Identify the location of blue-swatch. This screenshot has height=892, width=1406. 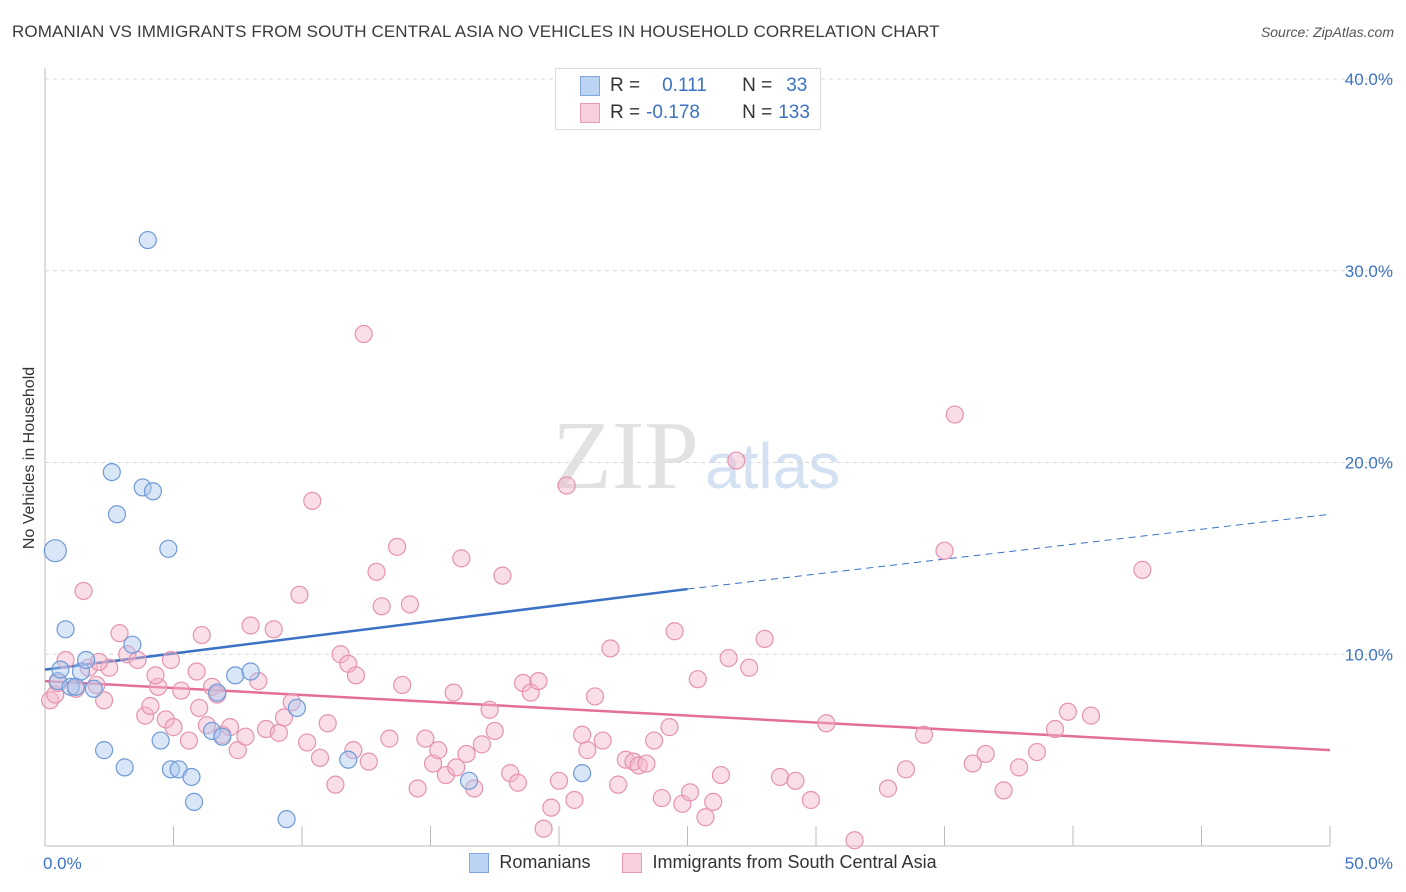
(479, 862).